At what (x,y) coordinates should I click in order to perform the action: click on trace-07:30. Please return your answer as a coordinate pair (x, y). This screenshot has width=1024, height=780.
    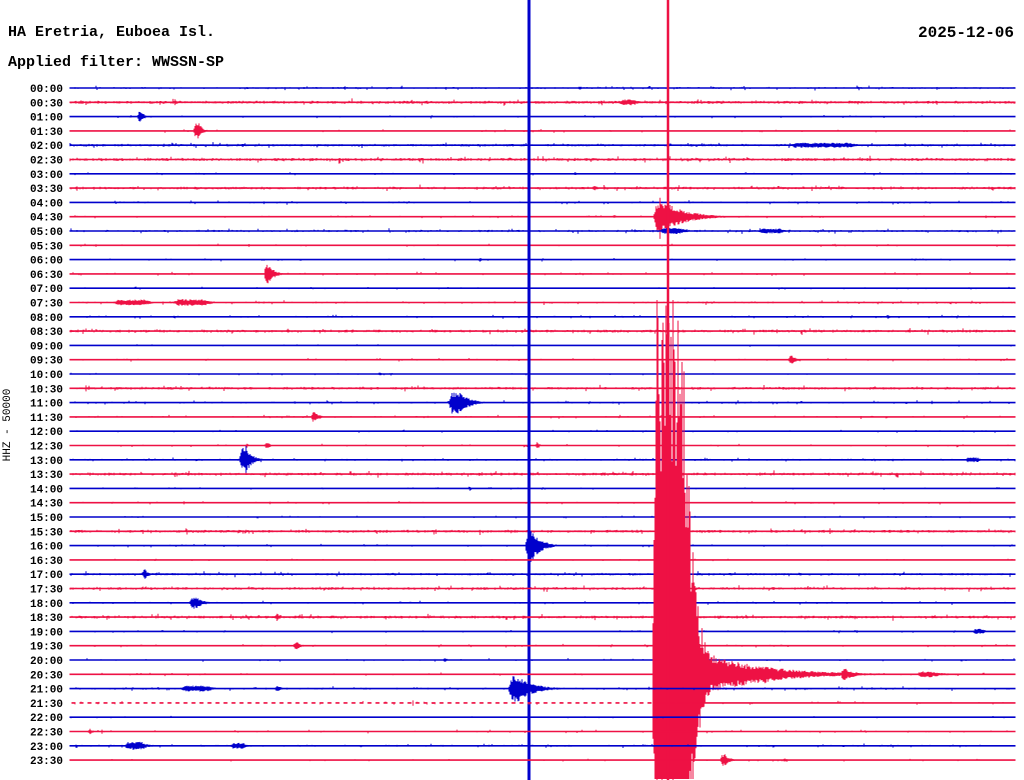
    Looking at the image, I should click on (542, 302).